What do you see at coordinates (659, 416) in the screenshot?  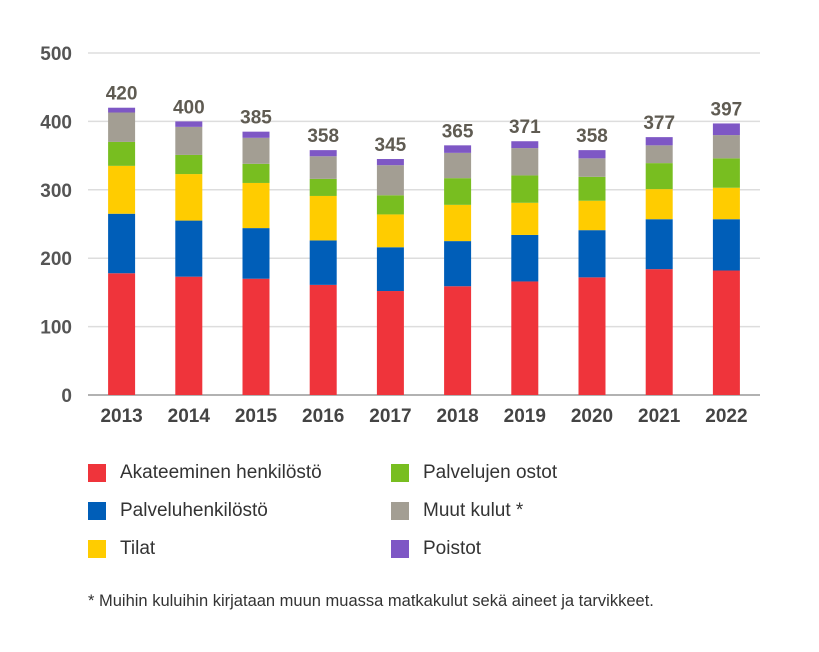 I see `x-tick-label: 2021` at bounding box center [659, 416].